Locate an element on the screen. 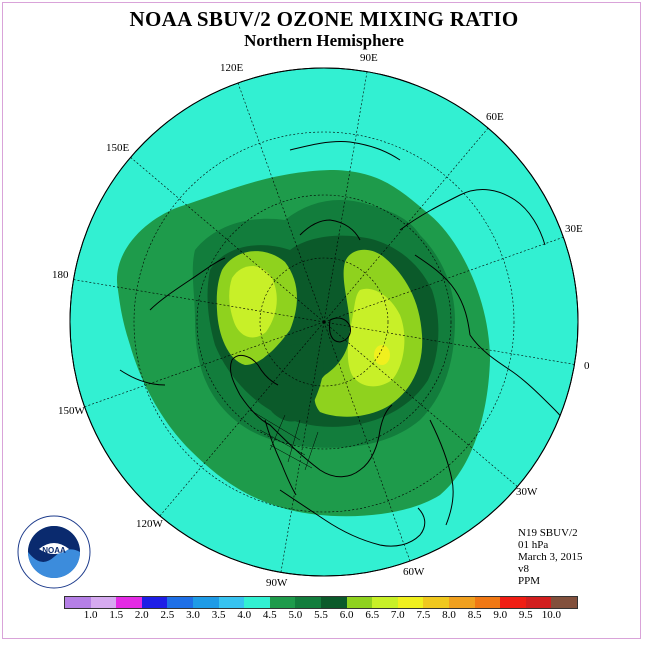 The image size is (648, 648). colorbar-tick-label: 5.0 is located at coordinates (295, 615).